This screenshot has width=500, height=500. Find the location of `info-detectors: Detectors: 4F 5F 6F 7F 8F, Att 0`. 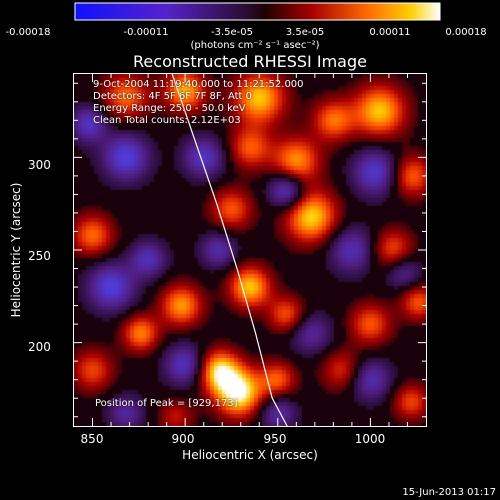

info-detectors: Detectors: 4F 5F 6F 7F 8F, Att 0 is located at coordinates (173, 96).